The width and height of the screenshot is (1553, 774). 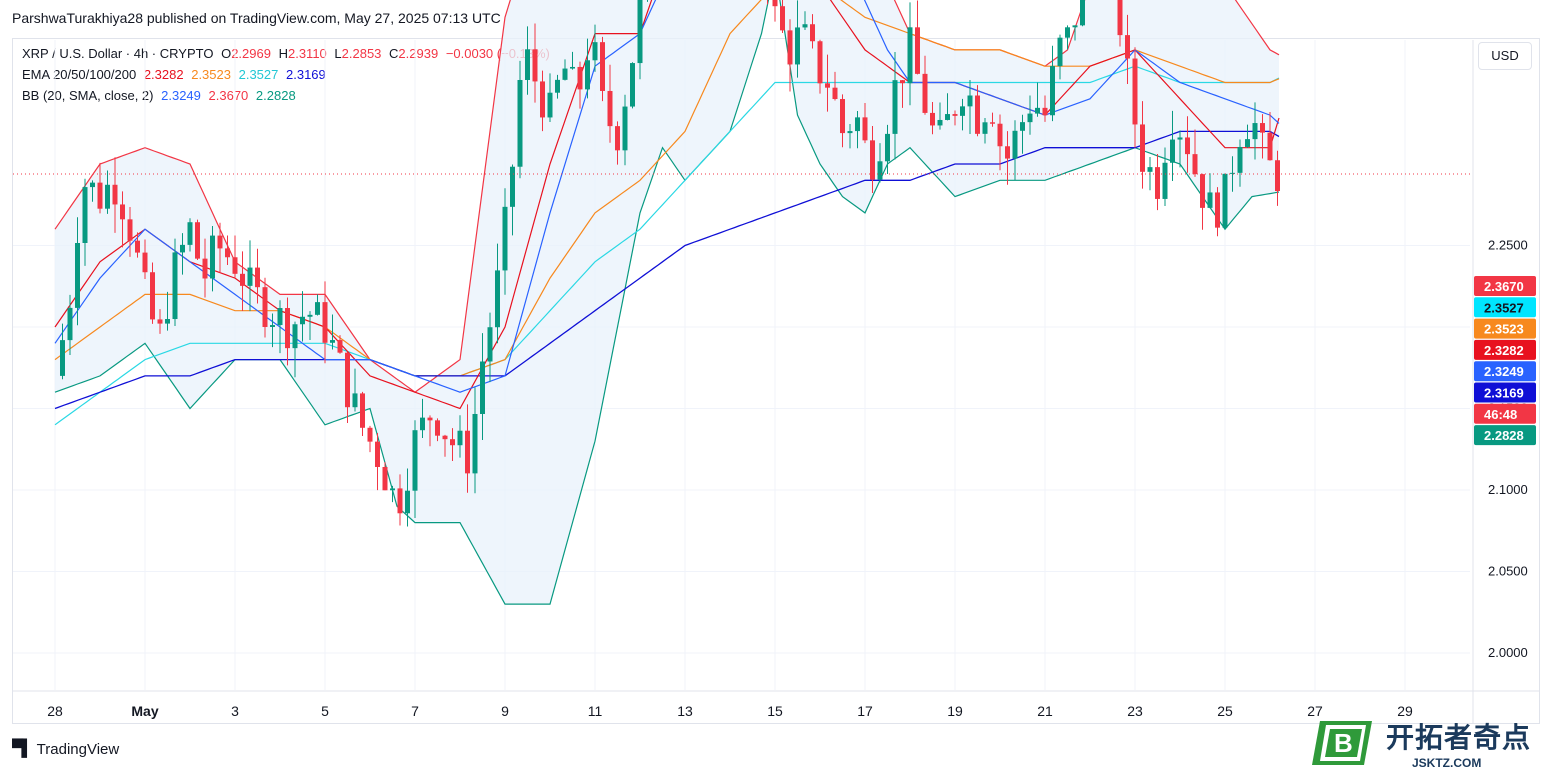 I want to click on legend-symbol: XRP / U.S. Dollar · 4h · CRYPTO, so click(x=118, y=53).